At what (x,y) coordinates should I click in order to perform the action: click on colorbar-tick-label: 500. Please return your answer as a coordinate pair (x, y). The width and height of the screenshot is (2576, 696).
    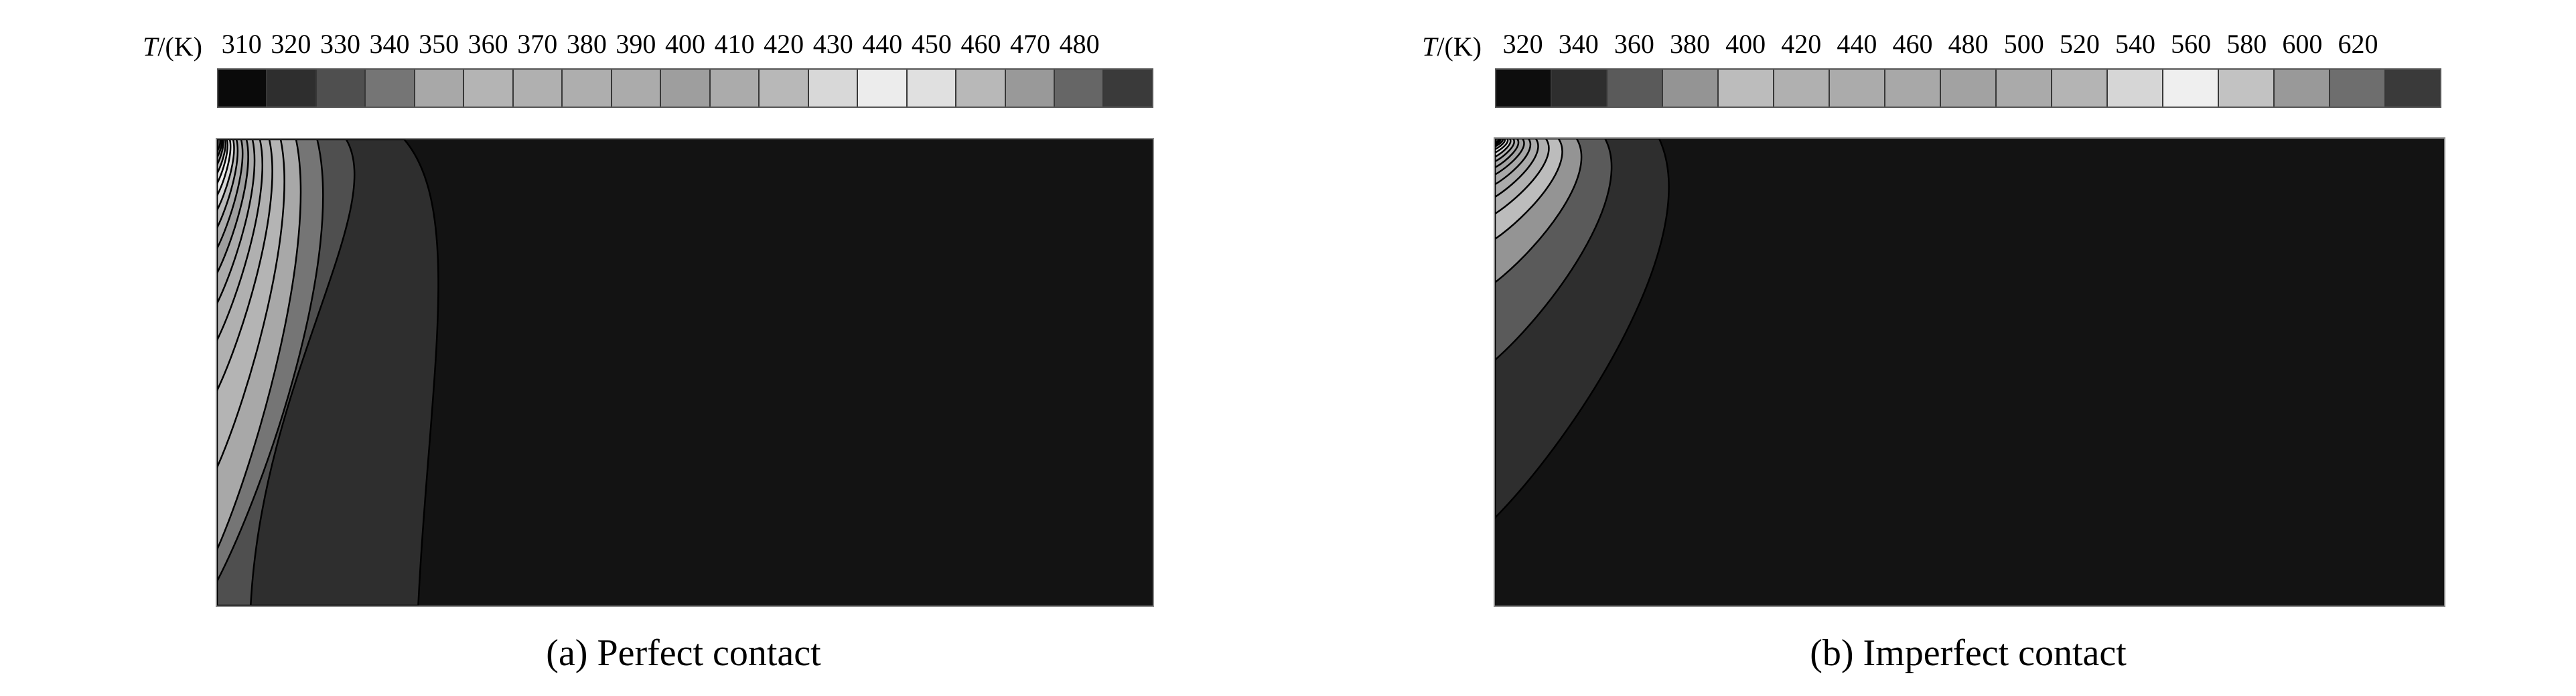
    Looking at the image, I should click on (2023, 44).